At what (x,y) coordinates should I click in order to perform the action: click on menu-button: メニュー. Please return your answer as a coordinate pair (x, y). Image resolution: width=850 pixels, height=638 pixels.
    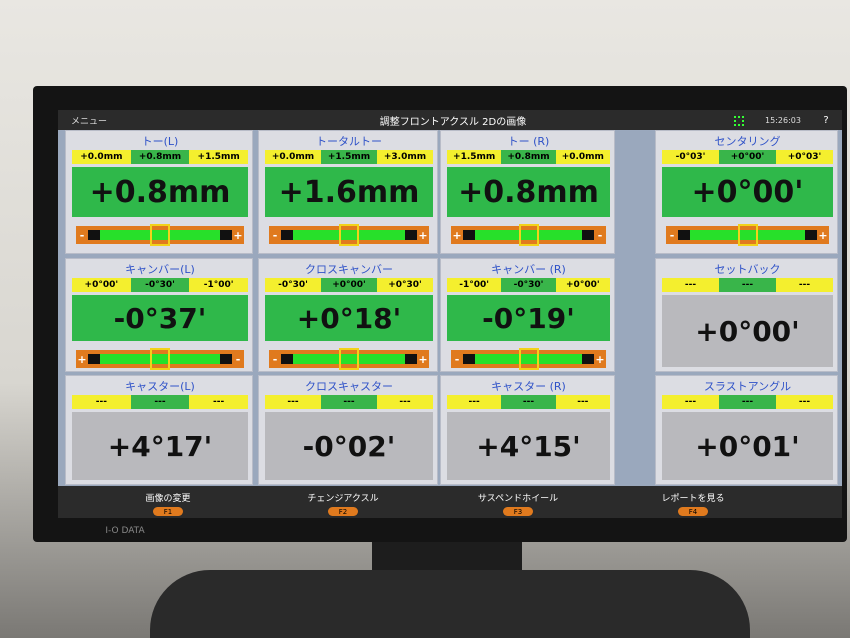
    Looking at the image, I should click on (88, 121).